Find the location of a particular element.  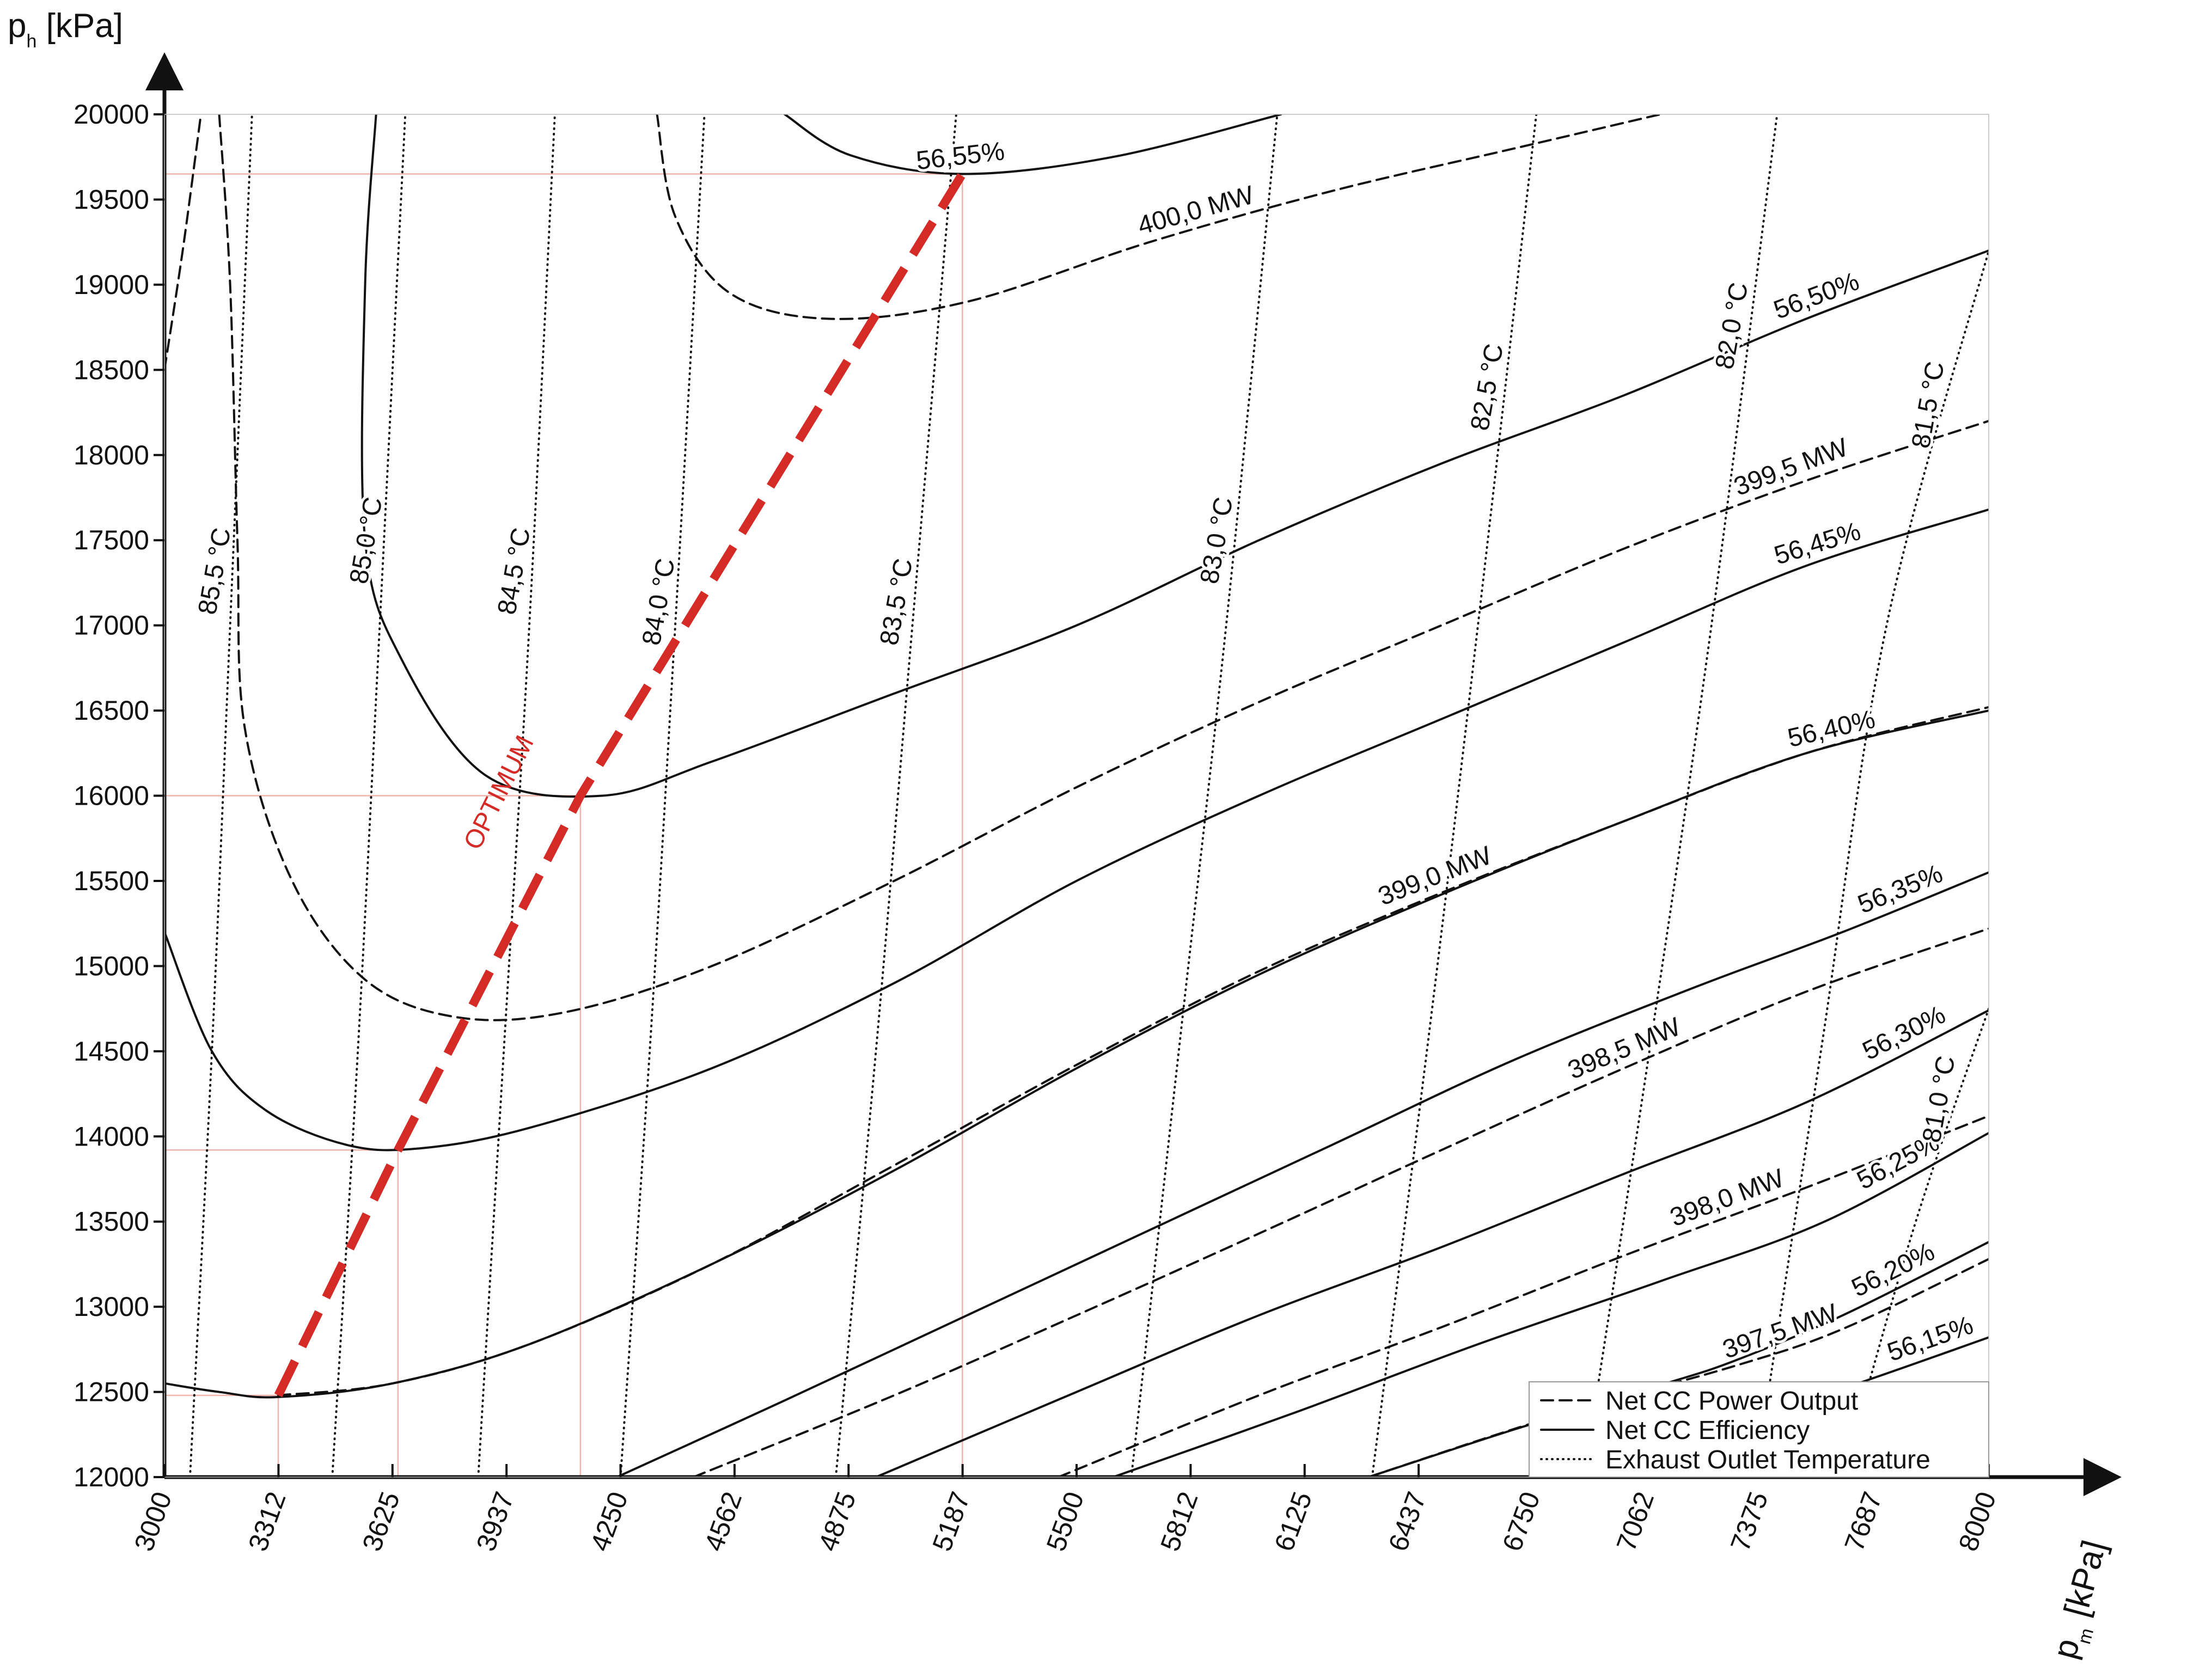

y-tick-label: 14000 is located at coordinates (111, 1136).